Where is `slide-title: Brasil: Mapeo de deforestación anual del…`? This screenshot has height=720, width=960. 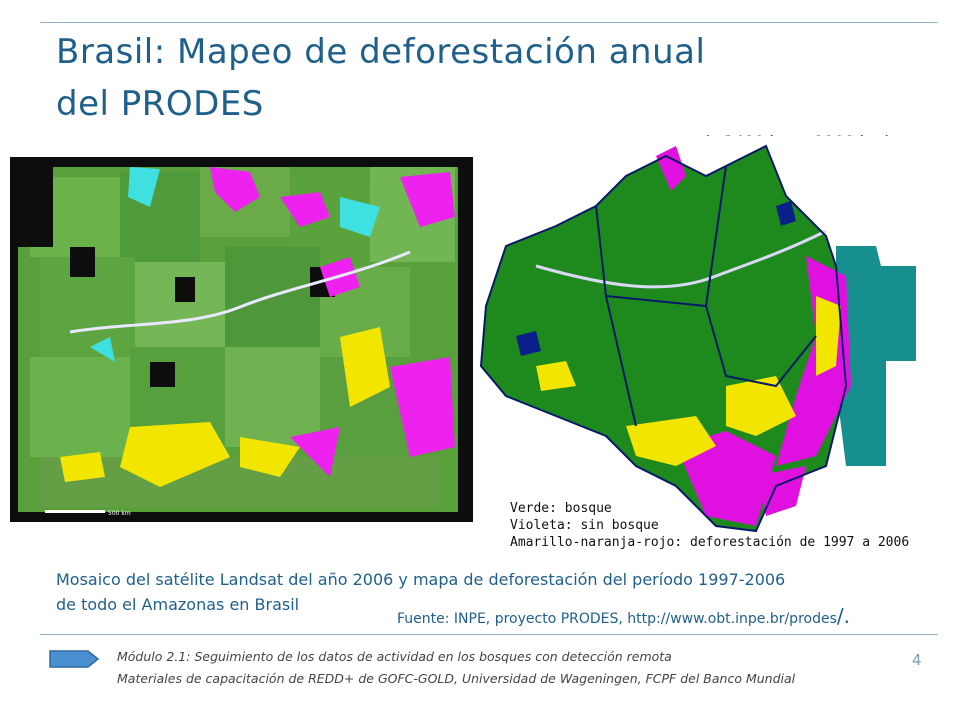
slide-title: Brasil: Mapeo de deforestación anual del… is located at coordinates (436, 78).